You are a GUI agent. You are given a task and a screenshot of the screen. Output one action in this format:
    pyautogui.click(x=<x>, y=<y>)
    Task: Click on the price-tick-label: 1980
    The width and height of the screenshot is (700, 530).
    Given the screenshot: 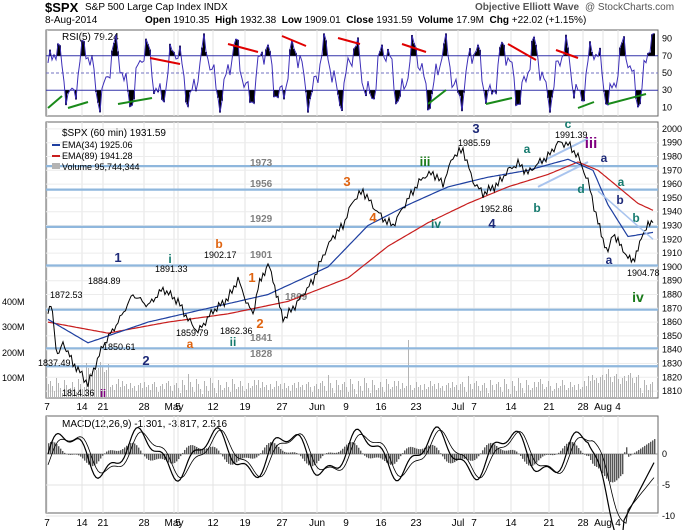 What is the action you would take?
    pyautogui.click(x=672, y=157)
    